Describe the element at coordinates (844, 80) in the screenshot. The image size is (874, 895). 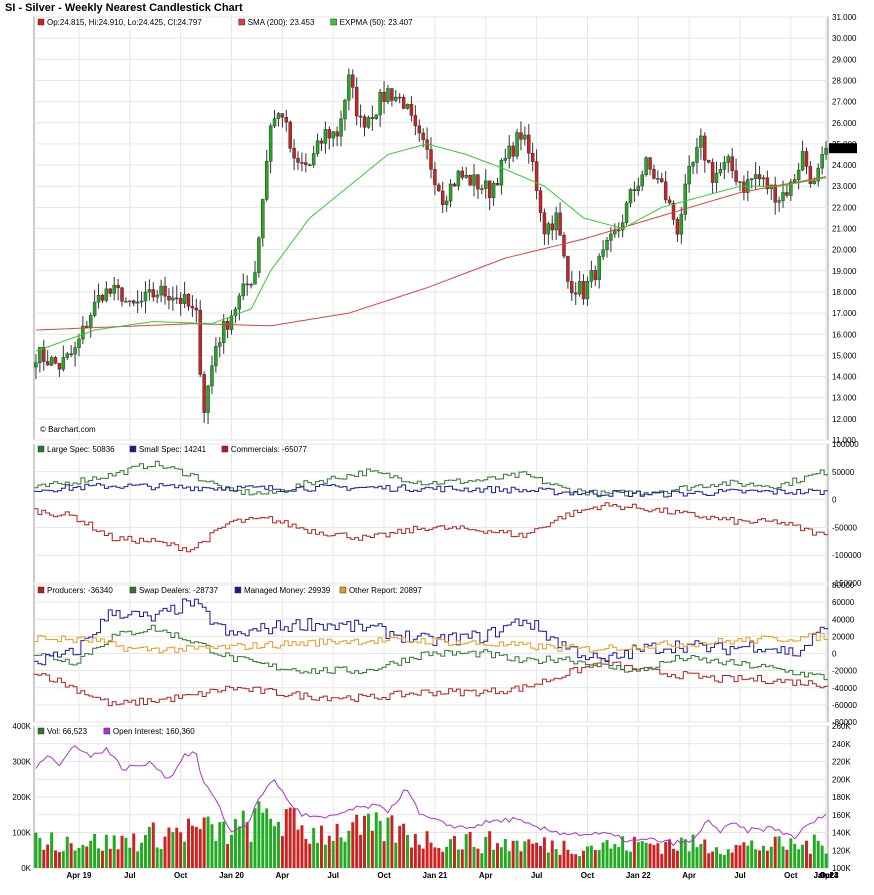
I see `price-y-tick: 28.000` at that location.